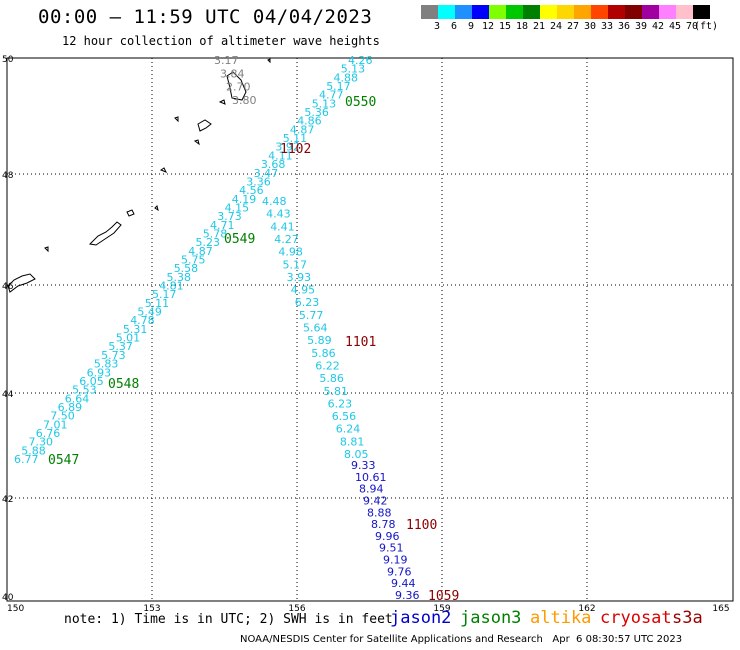 The height and width of the screenshot is (650, 740). I want to click on wave-height-label: 8.81, so click(352, 441).